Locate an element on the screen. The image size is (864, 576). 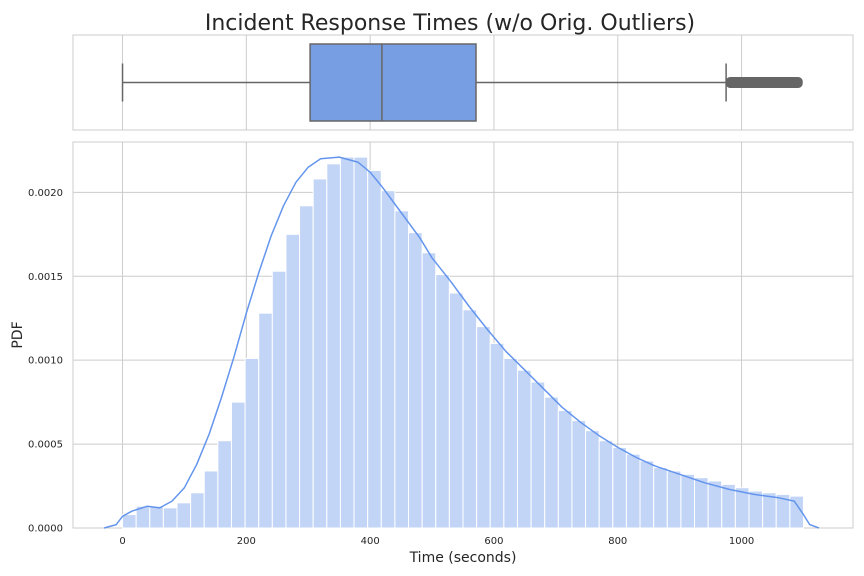
boxplot-marks is located at coordinates (462, 82).